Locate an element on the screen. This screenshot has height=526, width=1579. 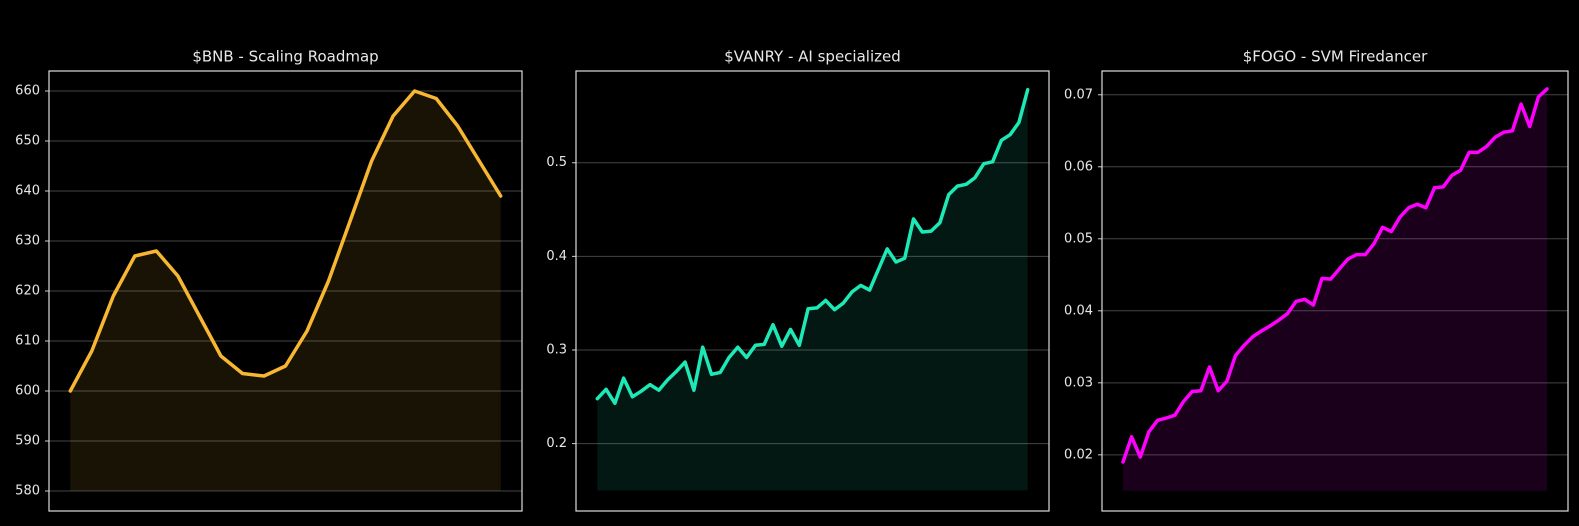
chart-title: $FOGO - SVM Firedancer is located at coordinates (1335, 57).